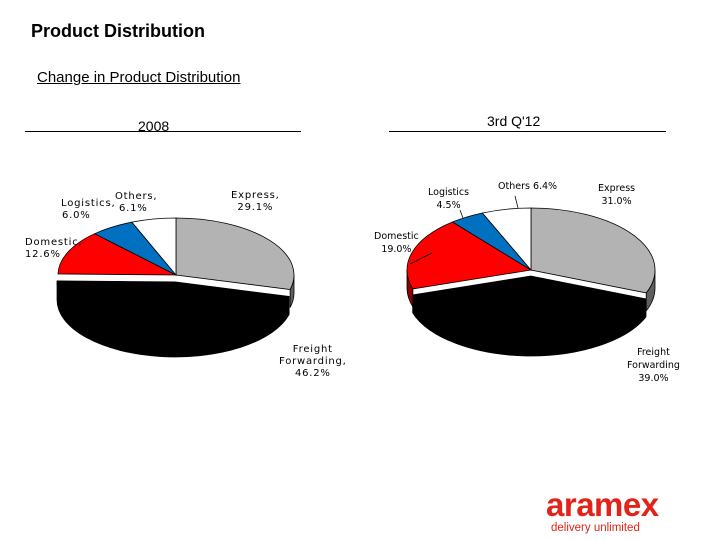 This screenshot has width=720, height=540. What do you see at coordinates (449, 199) in the screenshot?
I see `slice-label-logistics: Logistics 4.5%` at bounding box center [449, 199].